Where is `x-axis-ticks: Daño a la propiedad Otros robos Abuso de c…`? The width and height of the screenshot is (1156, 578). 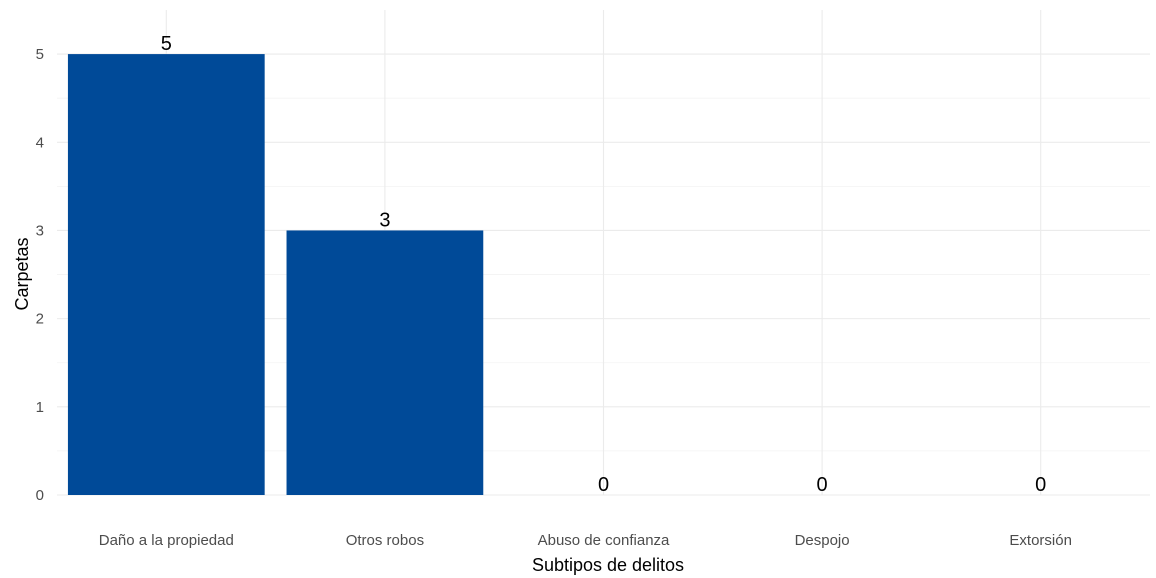
x-axis-ticks: Daño a la propiedad Otros robos Abuso de c… is located at coordinates (585, 540).